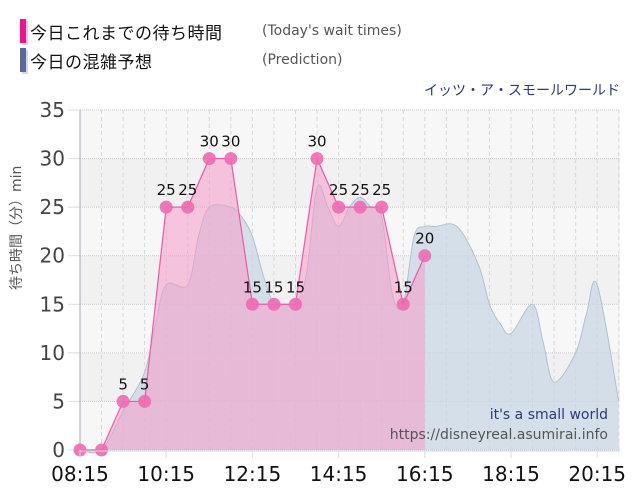  What do you see at coordinates (424, 239) in the screenshot?
I see `data-point-label: 20` at bounding box center [424, 239].